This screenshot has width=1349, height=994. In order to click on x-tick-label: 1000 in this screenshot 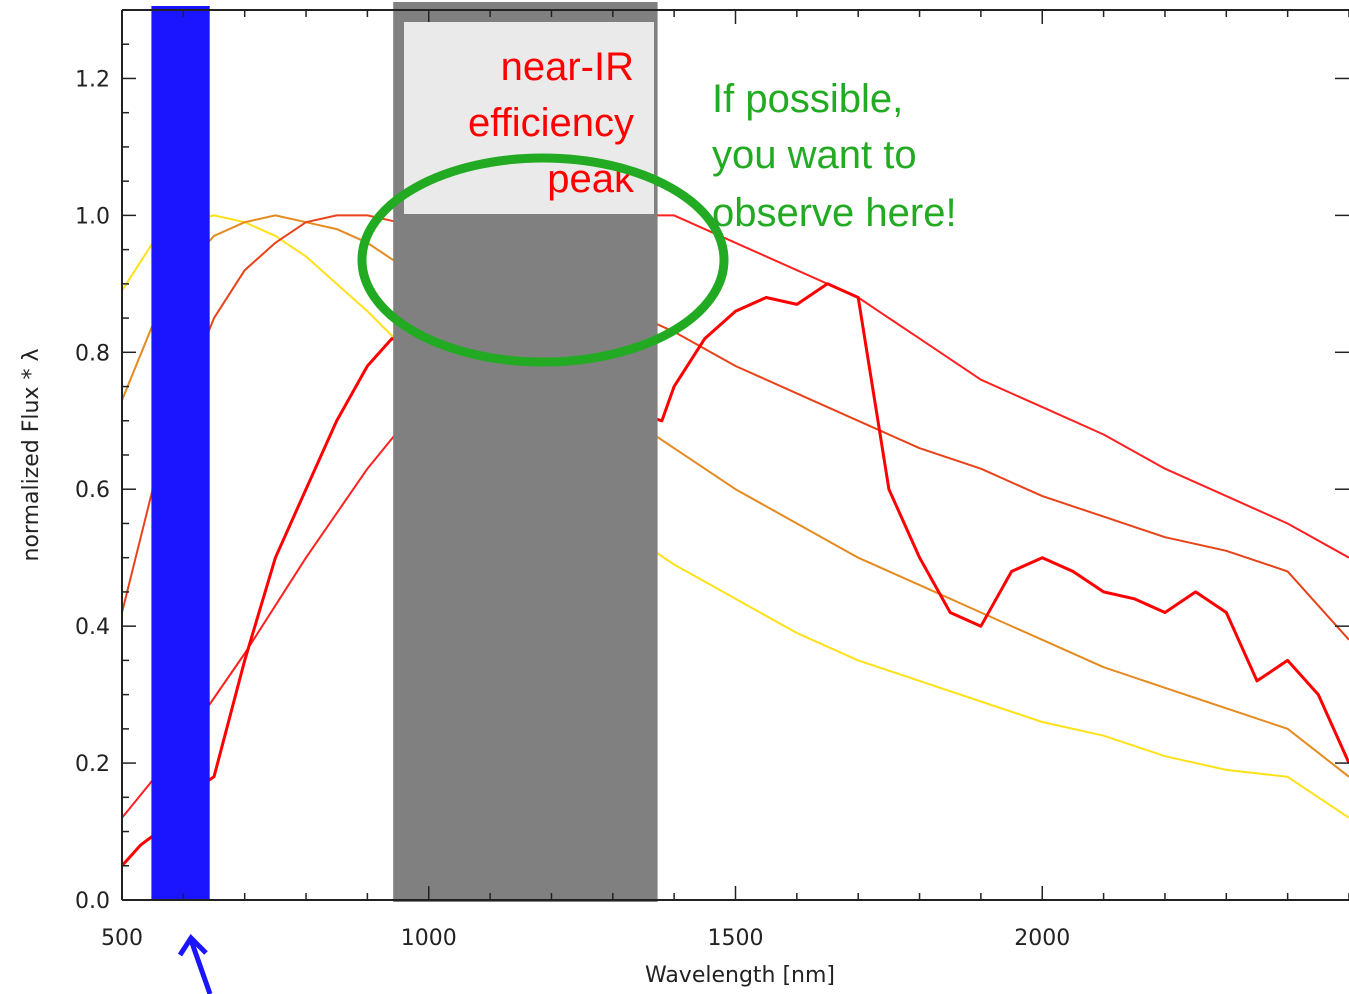, I will do `click(429, 938)`.